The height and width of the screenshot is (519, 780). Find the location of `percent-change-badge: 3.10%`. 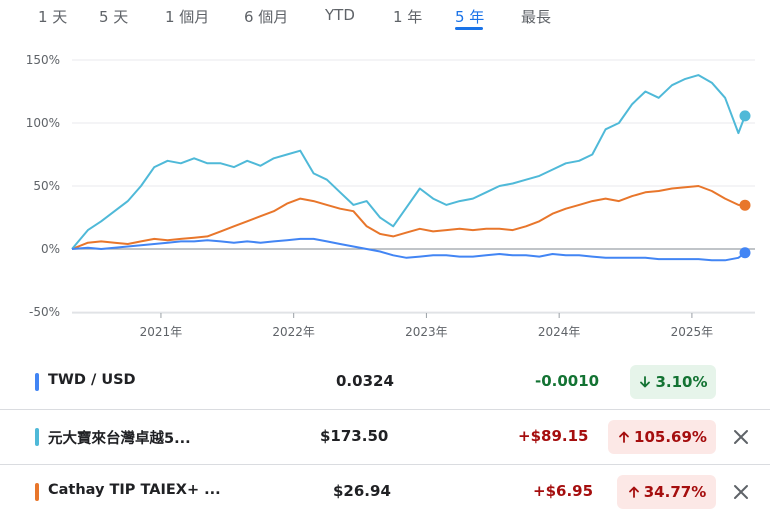

percent-change-badge: 3.10% is located at coordinates (673, 382).